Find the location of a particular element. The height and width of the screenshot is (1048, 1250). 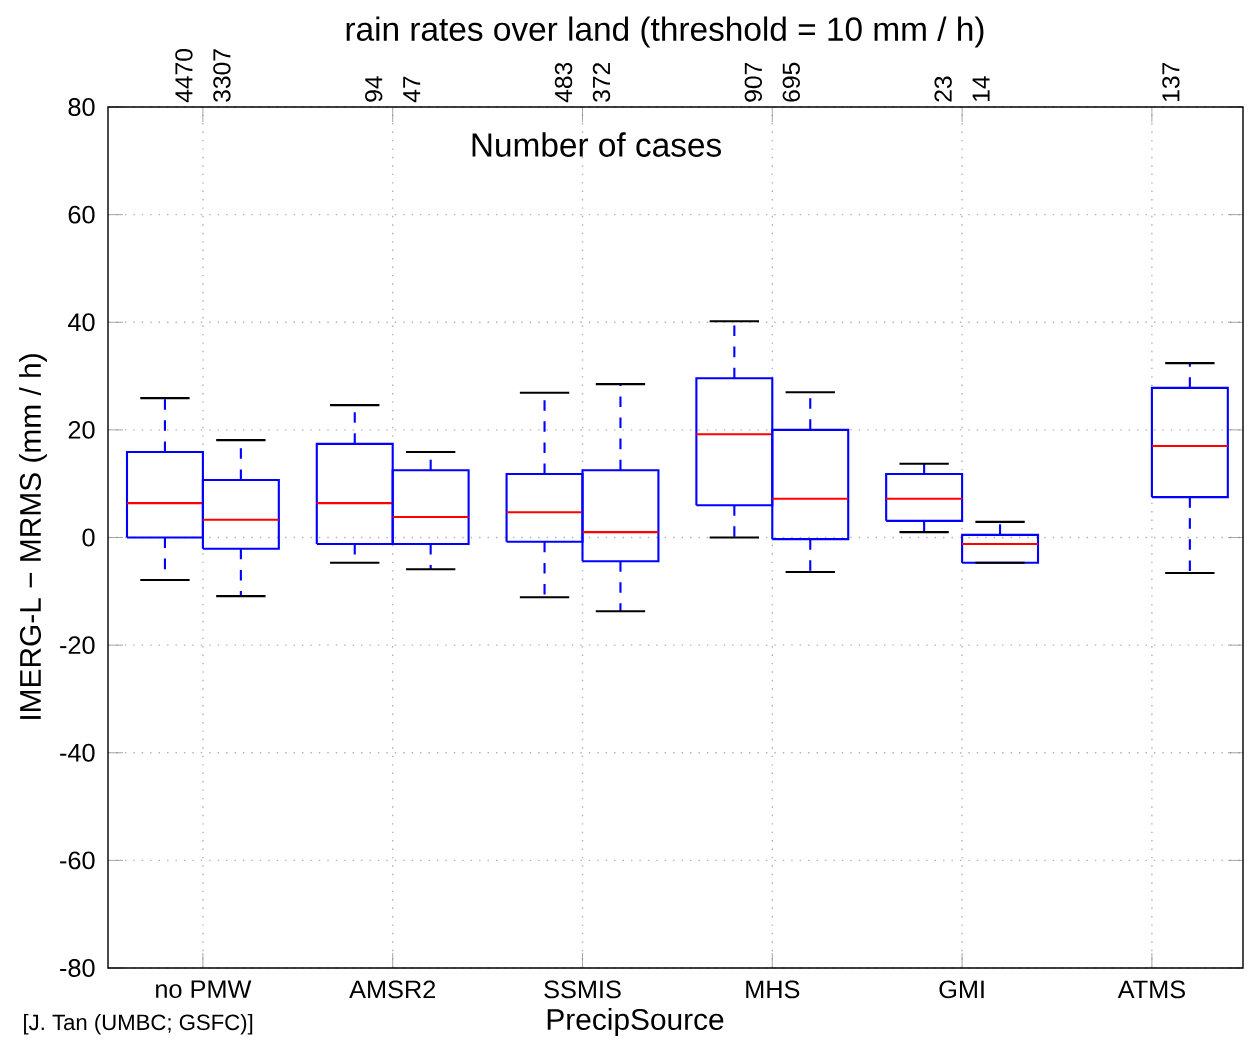

text: 47 is located at coordinates (412, 89).